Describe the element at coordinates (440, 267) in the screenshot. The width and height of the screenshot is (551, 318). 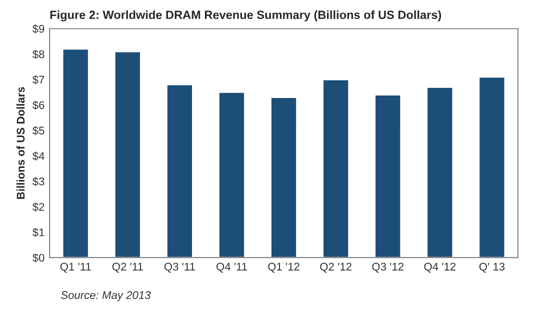
I see `x-tick-label: Q4 '12` at that location.